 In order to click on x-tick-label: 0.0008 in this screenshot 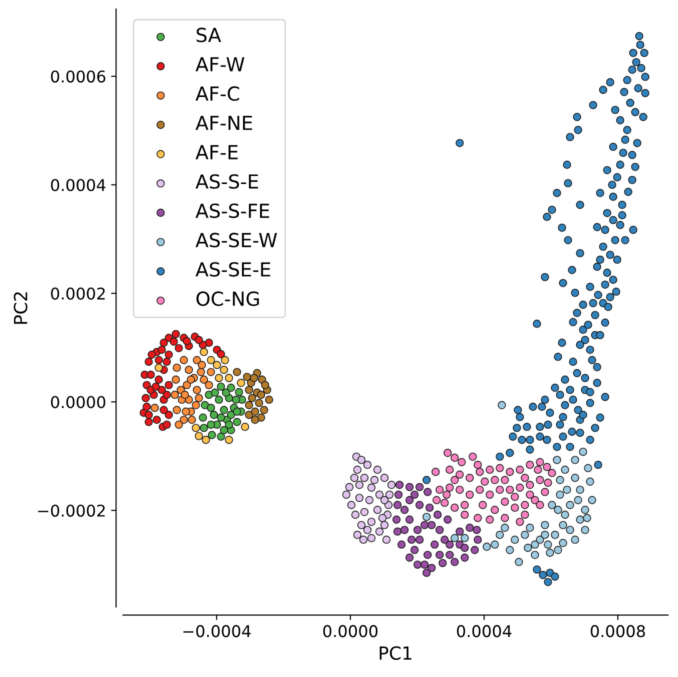, I will do `click(617, 631)`.